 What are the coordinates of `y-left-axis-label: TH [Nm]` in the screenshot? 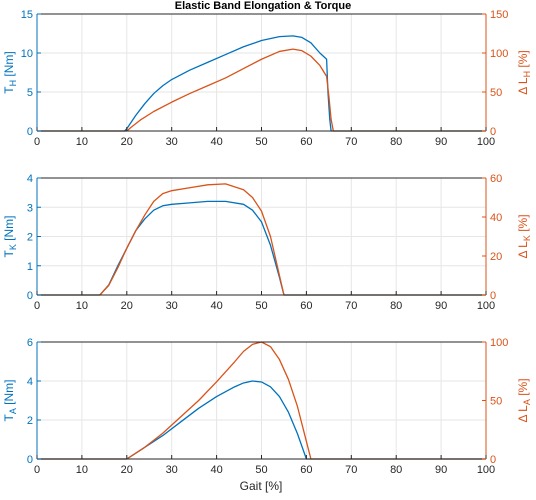 It's located at (10, 72).